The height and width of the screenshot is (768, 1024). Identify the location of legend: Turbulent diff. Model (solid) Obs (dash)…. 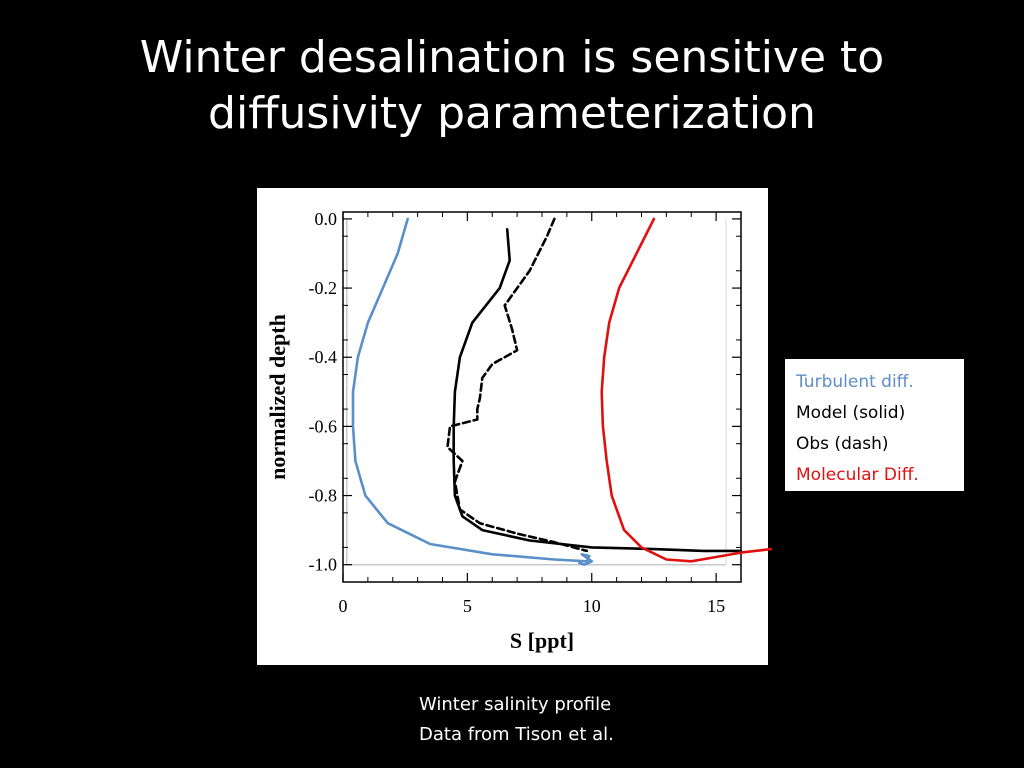
(874, 425).